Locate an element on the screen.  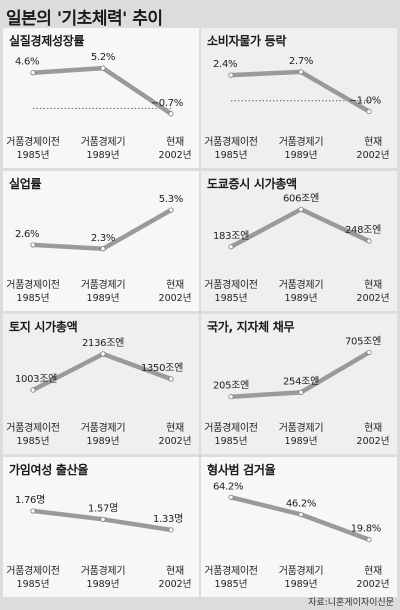
data-label: 2.4% is located at coordinates (225, 64).